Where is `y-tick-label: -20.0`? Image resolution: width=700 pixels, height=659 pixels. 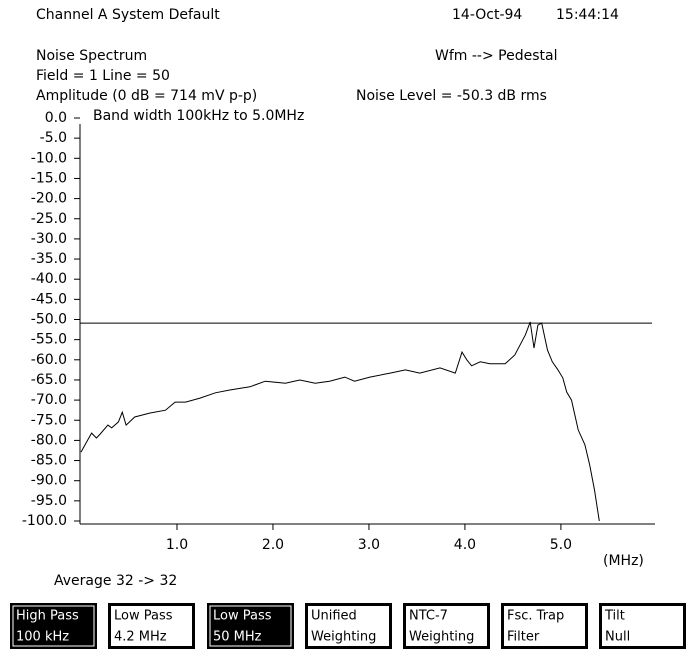
y-tick-label: -20.0 is located at coordinates (49, 199).